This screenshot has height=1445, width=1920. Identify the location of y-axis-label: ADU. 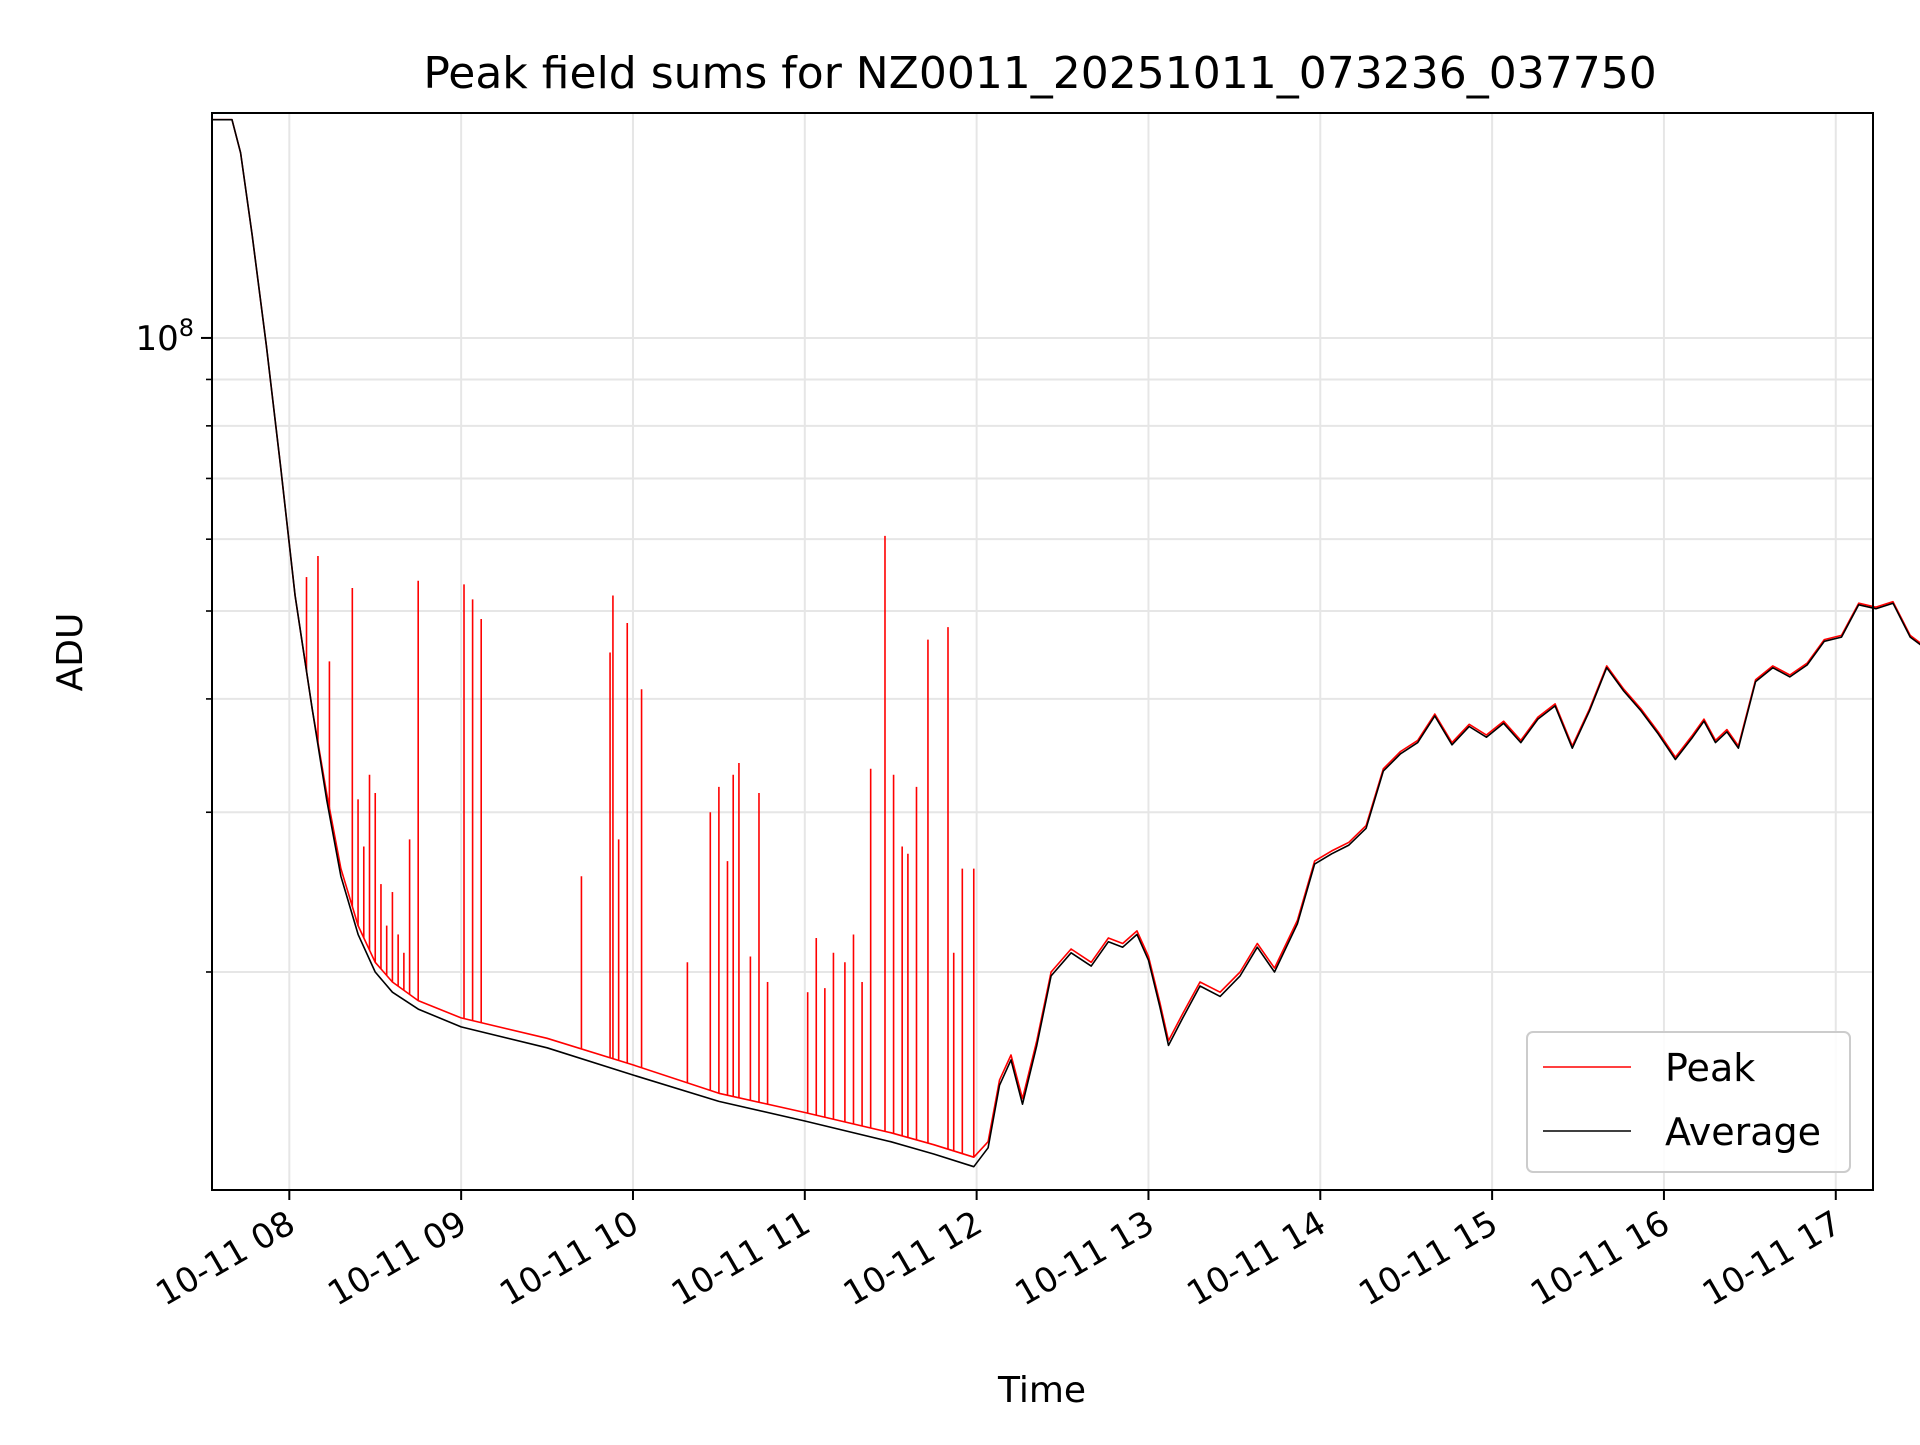
(70, 652).